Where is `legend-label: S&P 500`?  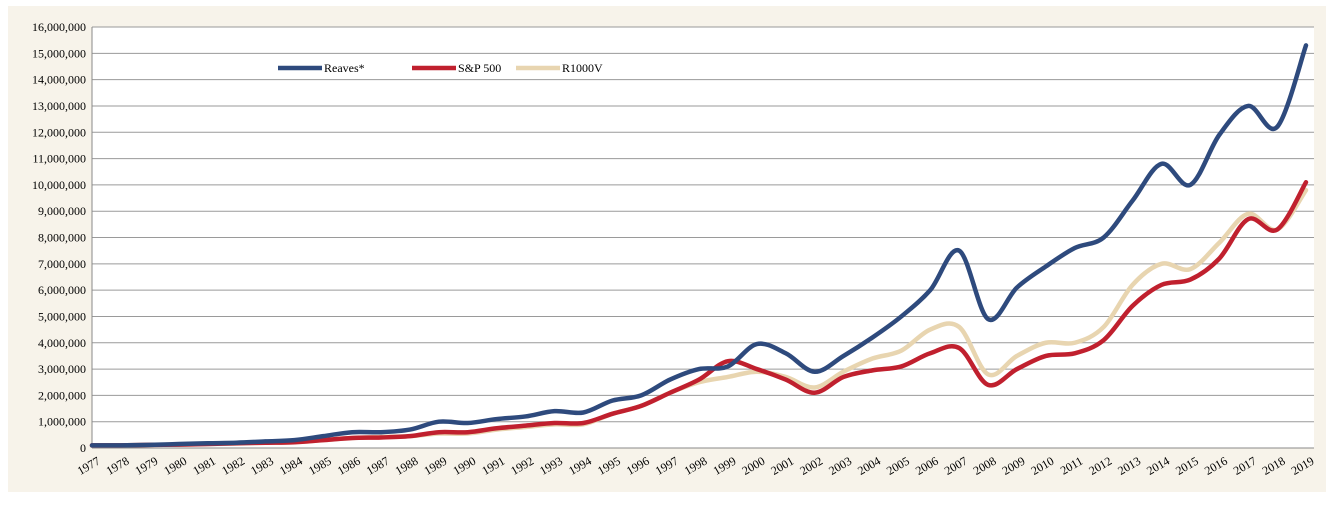
legend-label: S&P 500 is located at coordinates (479, 68).